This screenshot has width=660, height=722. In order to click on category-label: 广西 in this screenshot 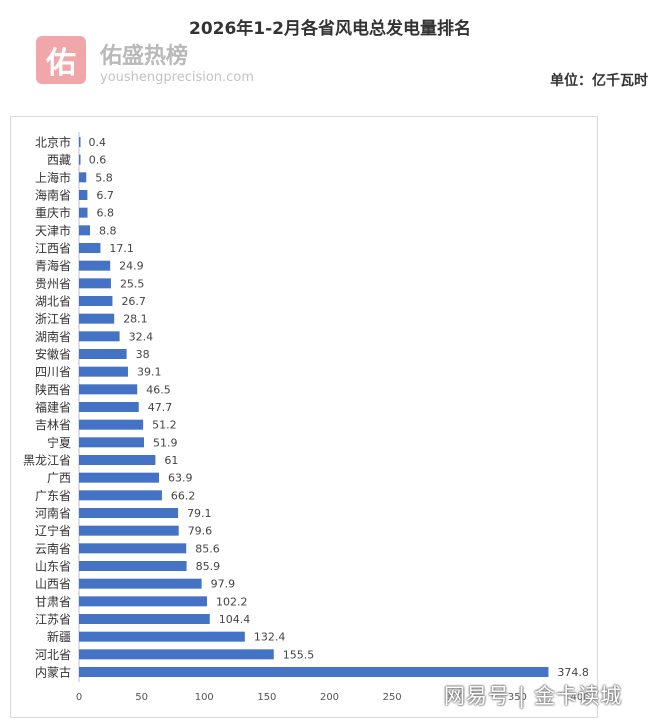, I will do `click(59, 478)`.